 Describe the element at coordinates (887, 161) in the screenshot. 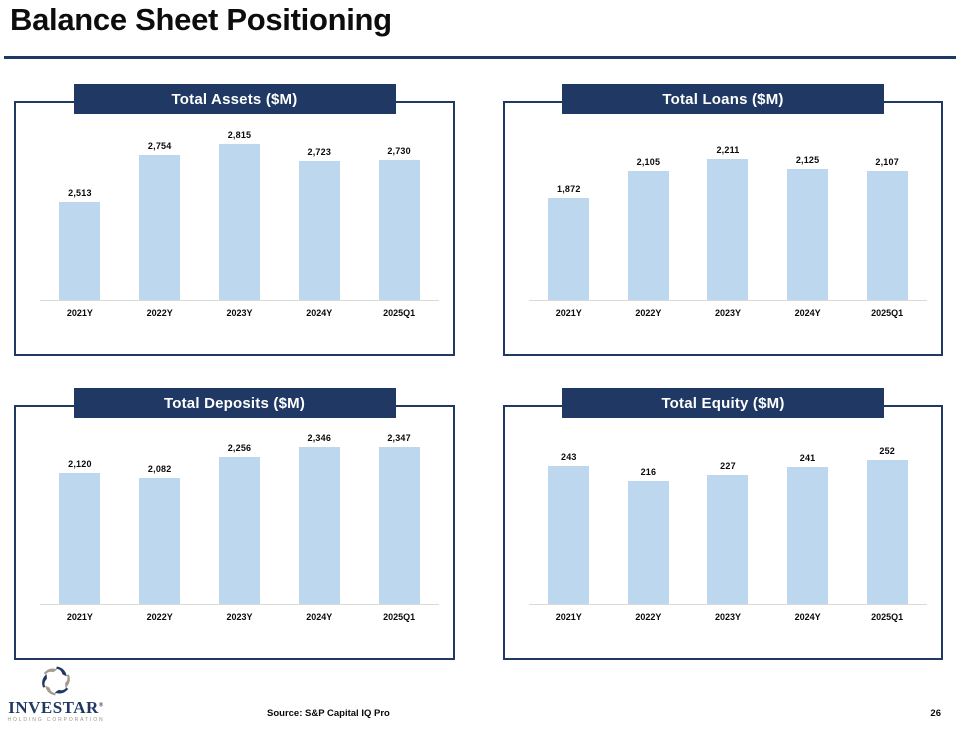

I see `bar-value-label: 2,107` at that location.